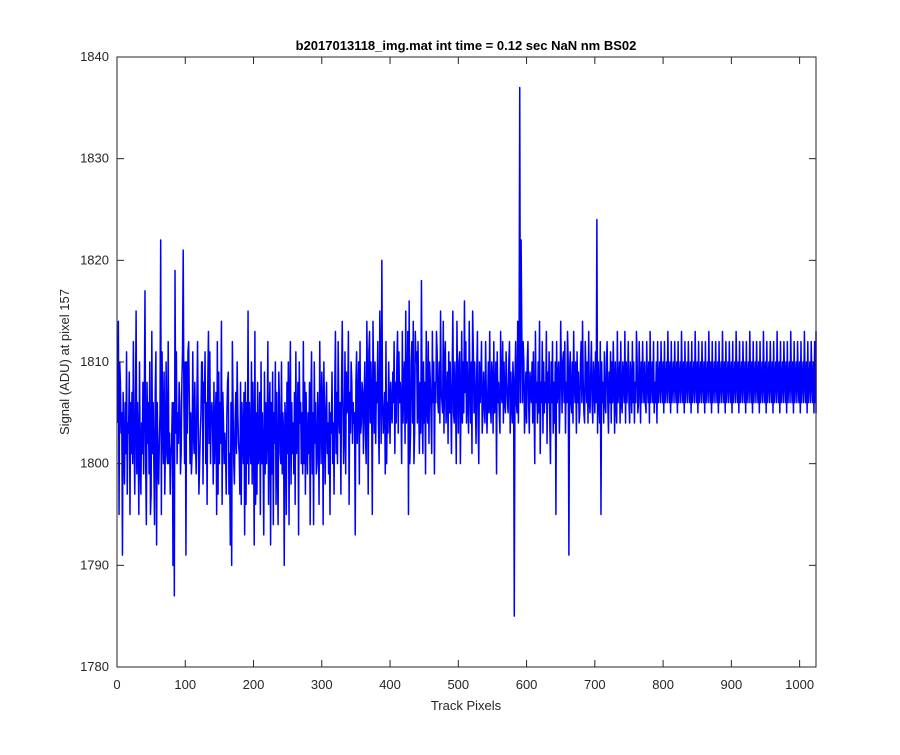 The image size is (900, 755). What do you see at coordinates (94, 158) in the screenshot?
I see `y-tick-label: 1830` at bounding box center [94, 158].